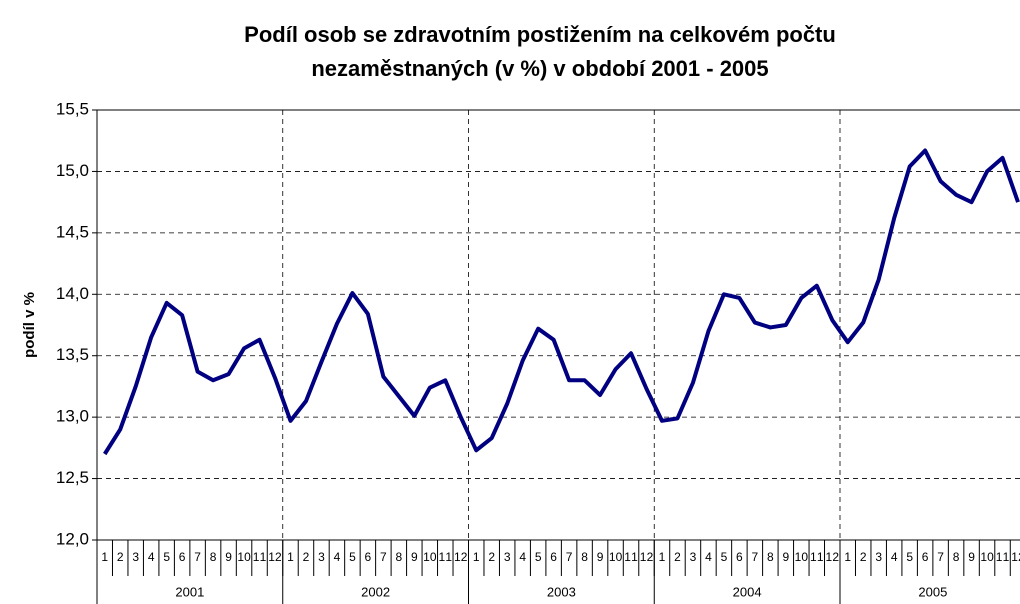 The width and height of the screenshot is (1020, 604). Describe the element at coordinates (72, 416) in the screenshot. I see `y-tick-label: 13,0` at that location.